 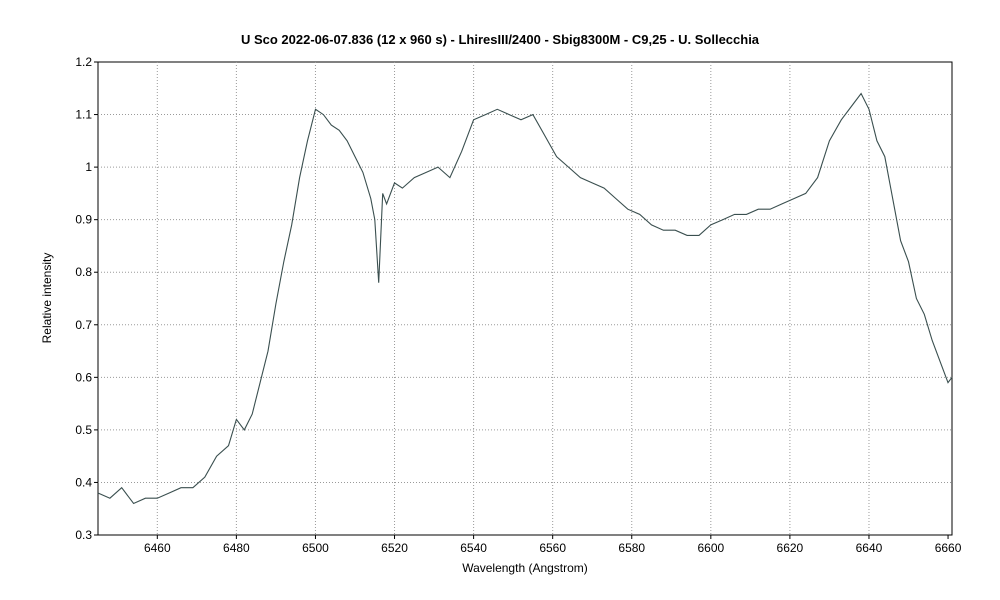 I want to click on x-tick-label: 6560, so click(x=552, y=548).